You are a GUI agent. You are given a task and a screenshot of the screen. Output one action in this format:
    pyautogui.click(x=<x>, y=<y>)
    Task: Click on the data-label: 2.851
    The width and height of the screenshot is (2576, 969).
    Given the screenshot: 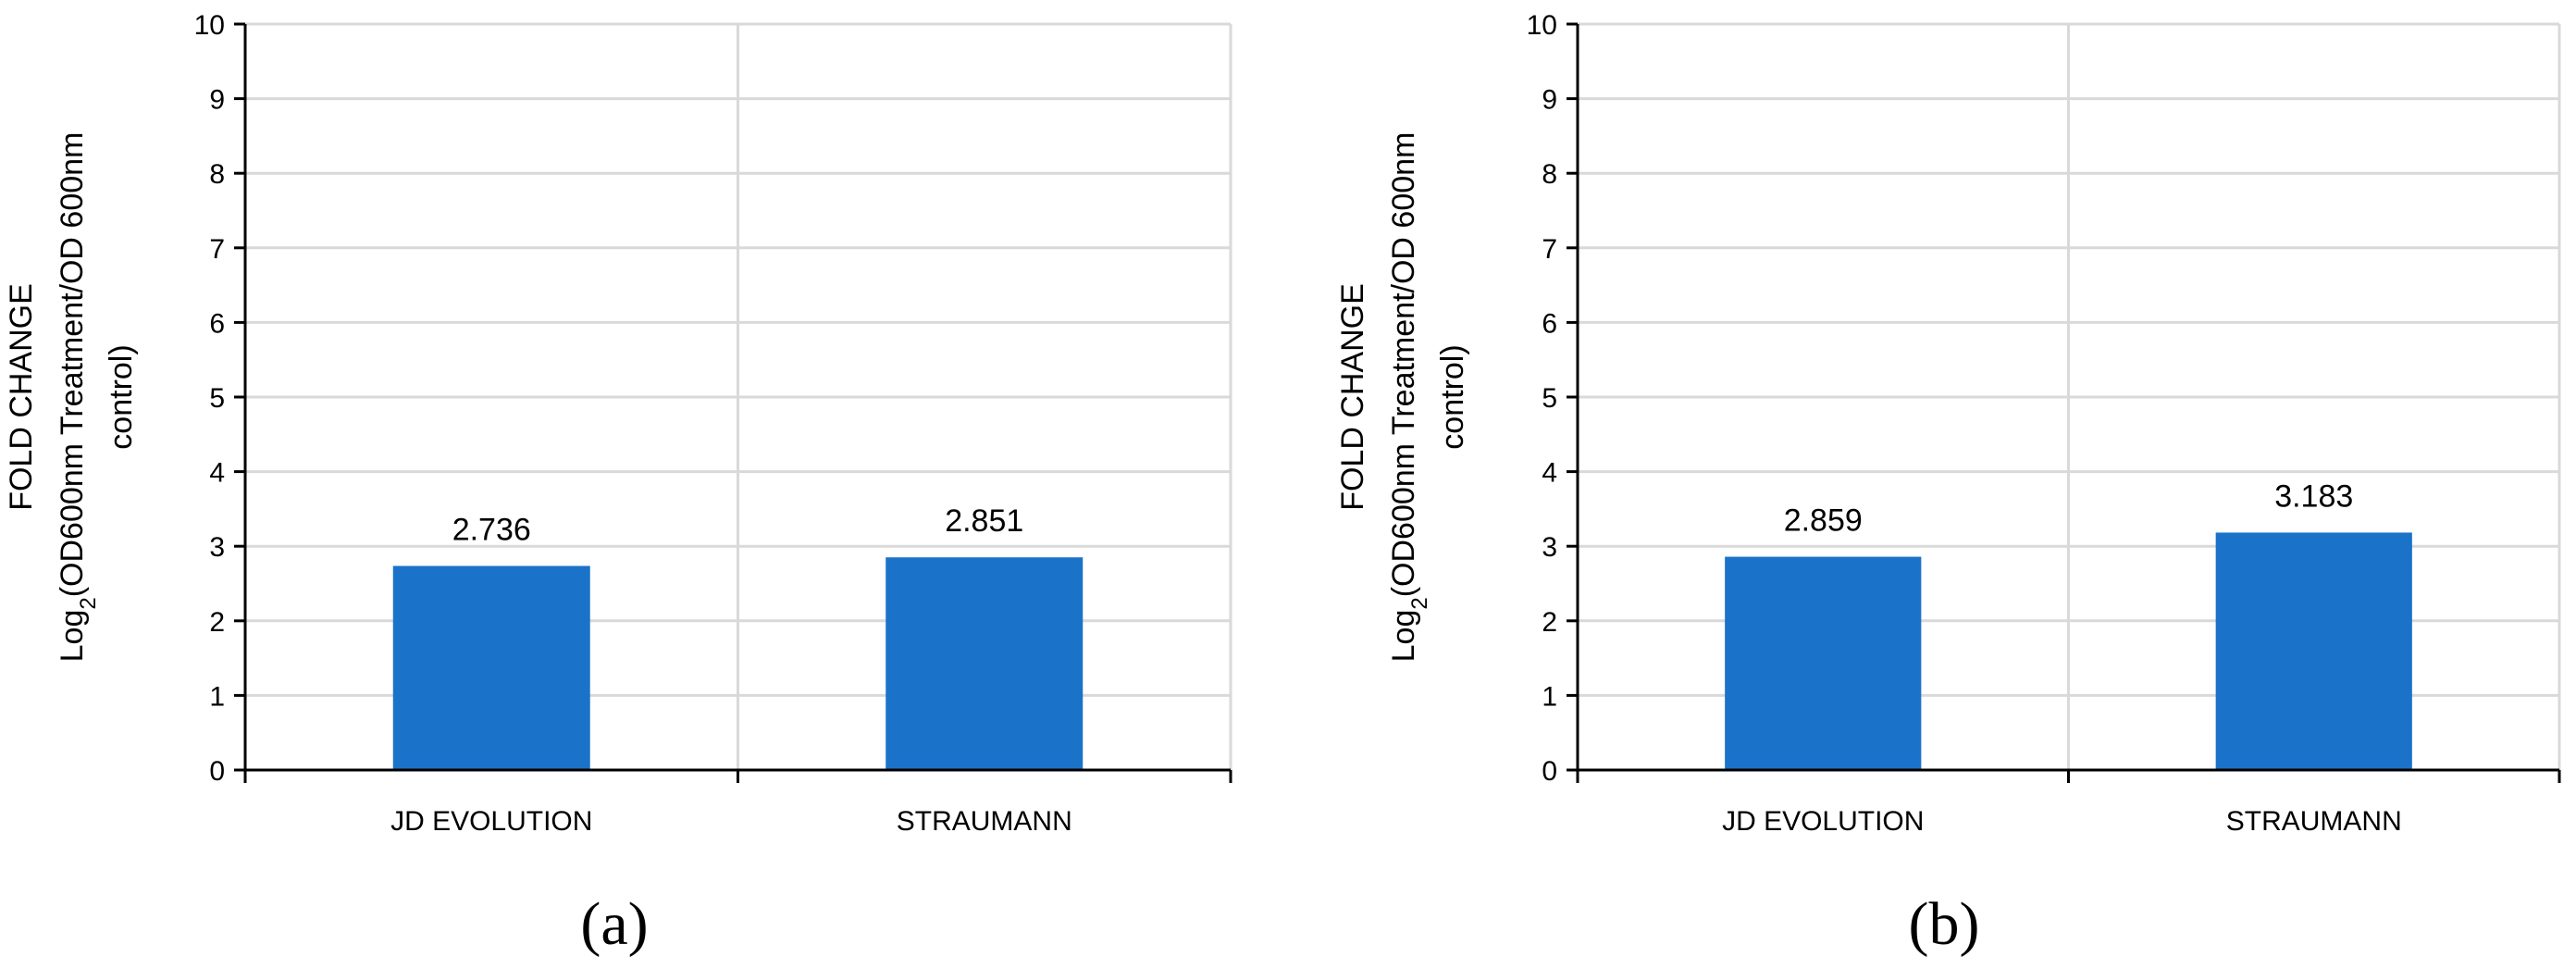 What is the action you would take?
    pyautogui.click(x=984, y=521)
    